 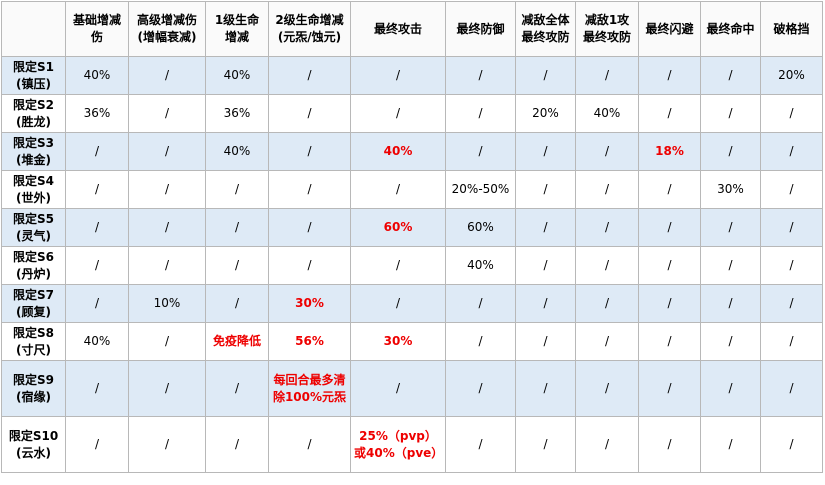 I want to click on row-label: 限定S2, so click(x=33, y=104).